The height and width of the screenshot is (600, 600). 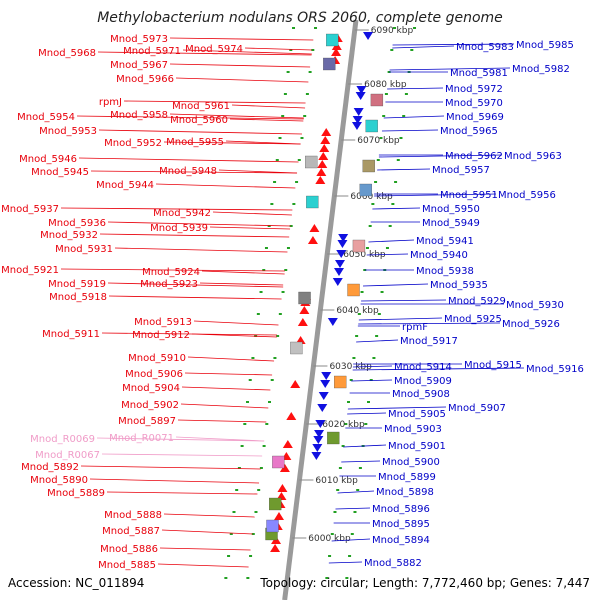 What do you see at coordinates (392, 31) in the screenshot?
I see `kbp-tick-label: 6090 kbp` at bounding box center [392, 31].